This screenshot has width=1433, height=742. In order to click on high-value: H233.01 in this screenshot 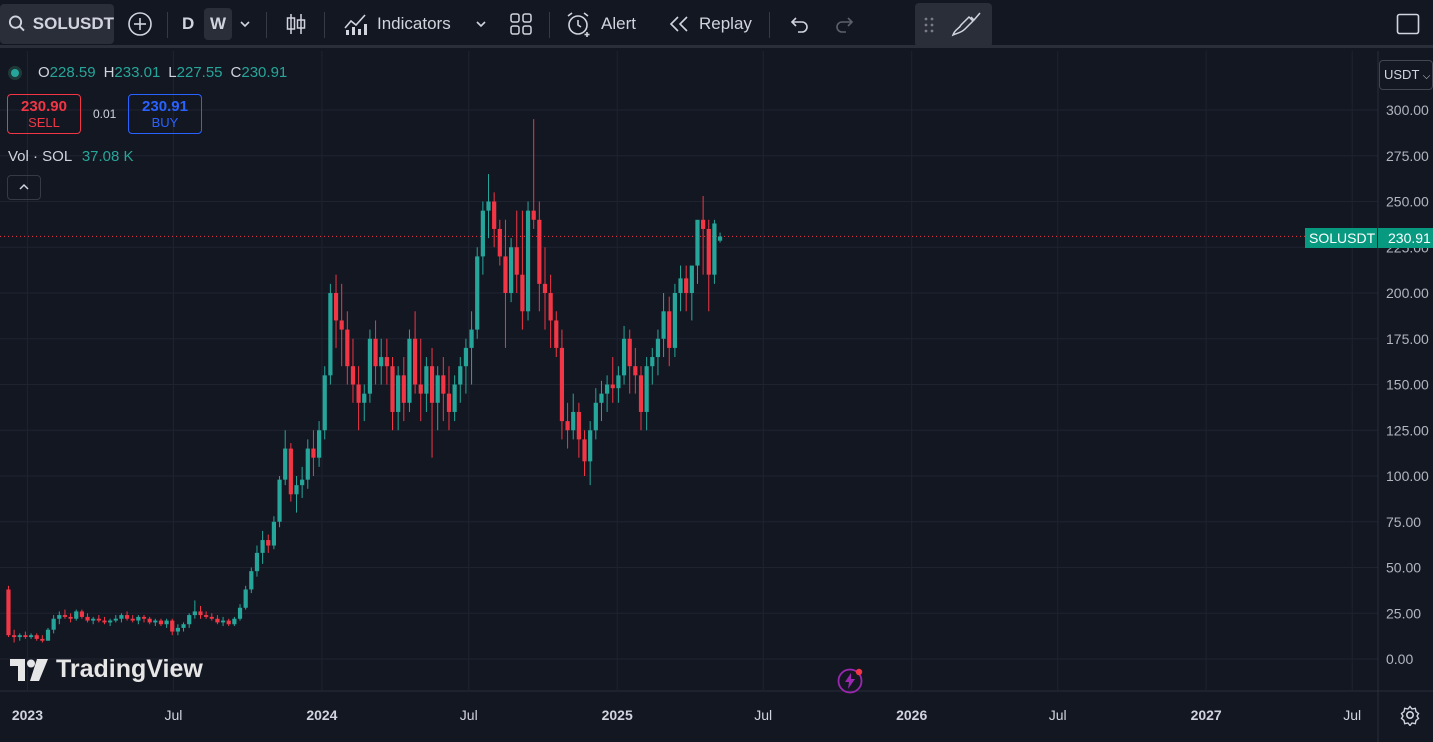, I will do `click(132, 72)`.